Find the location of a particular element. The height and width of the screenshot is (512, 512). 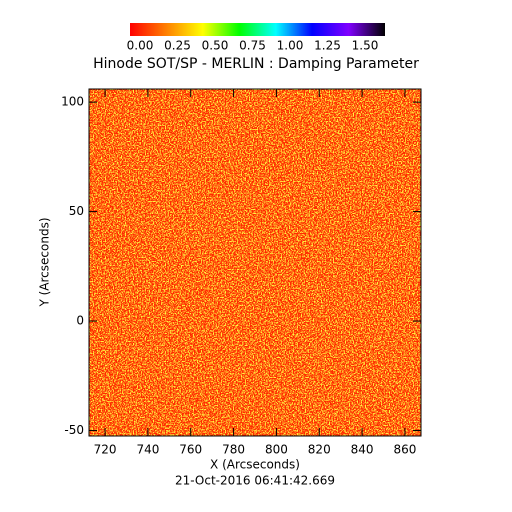

colorbar-tick-label: 0.25 is located at coordinates (177, 46).